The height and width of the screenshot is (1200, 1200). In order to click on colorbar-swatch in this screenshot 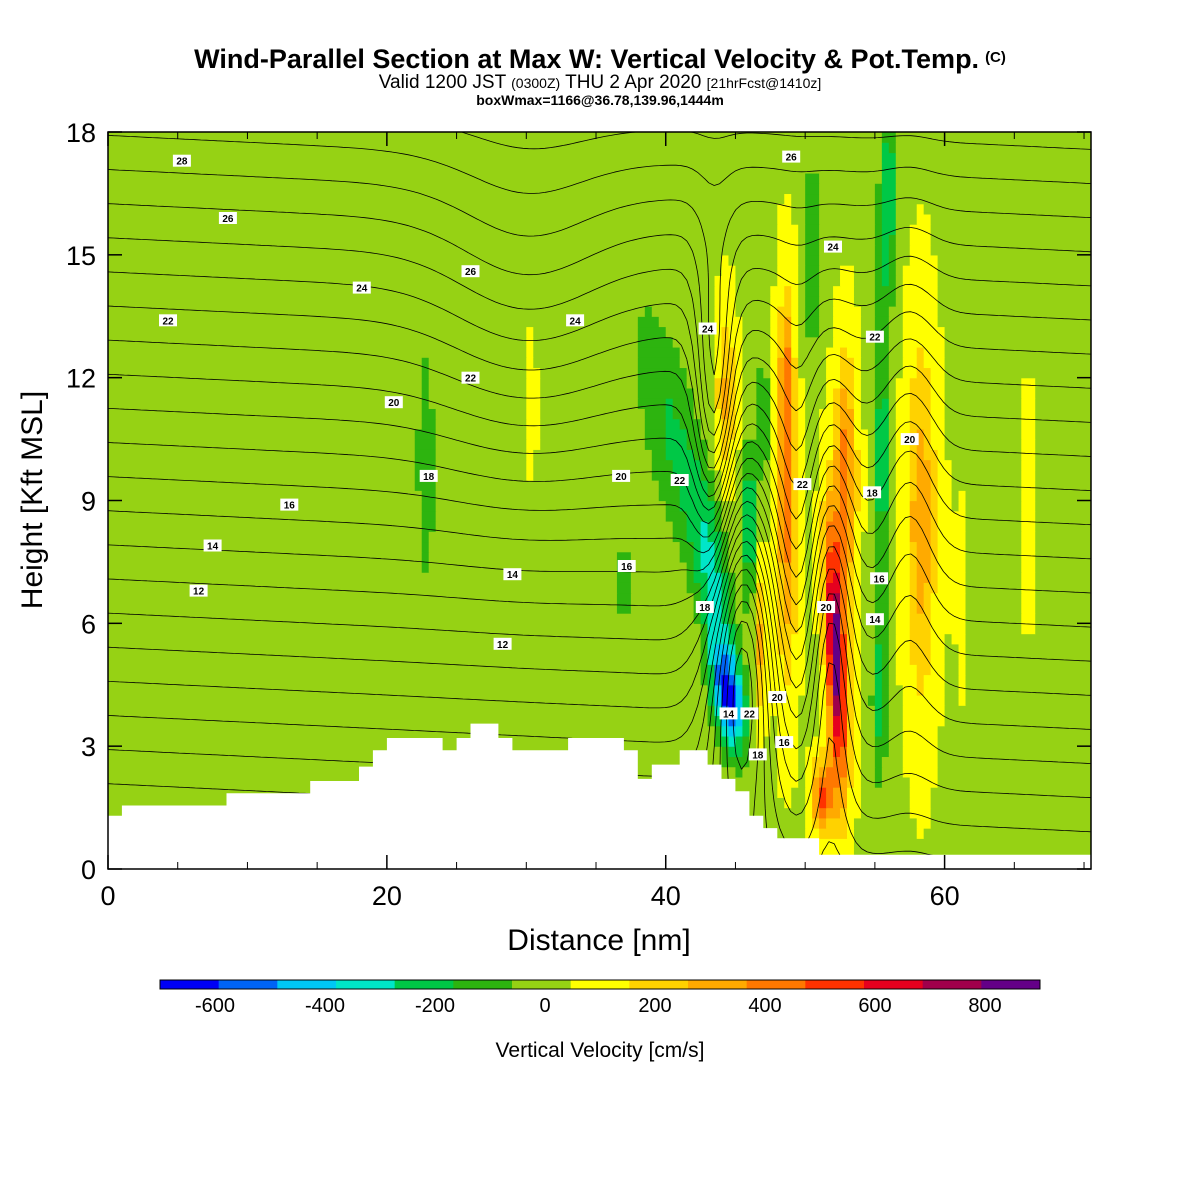, I will do `click(894, 984)`.